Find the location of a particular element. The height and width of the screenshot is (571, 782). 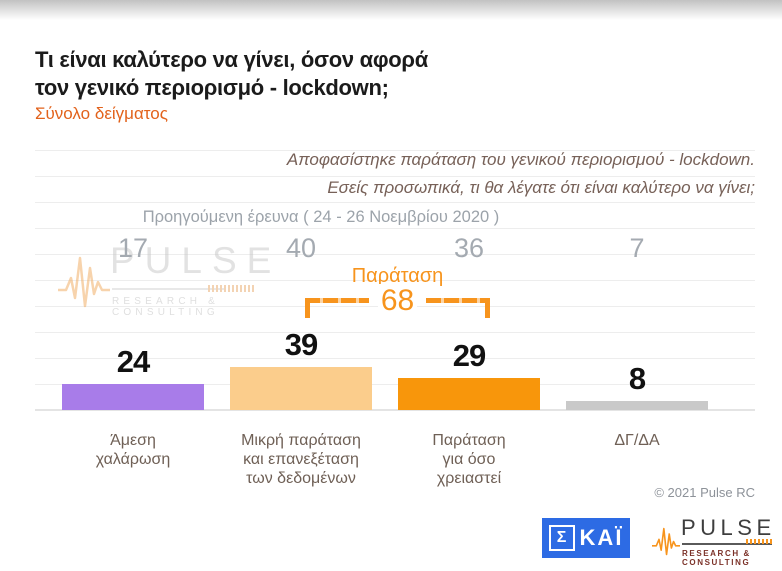

top-gradient-strip is located at coordinates (391, 10).